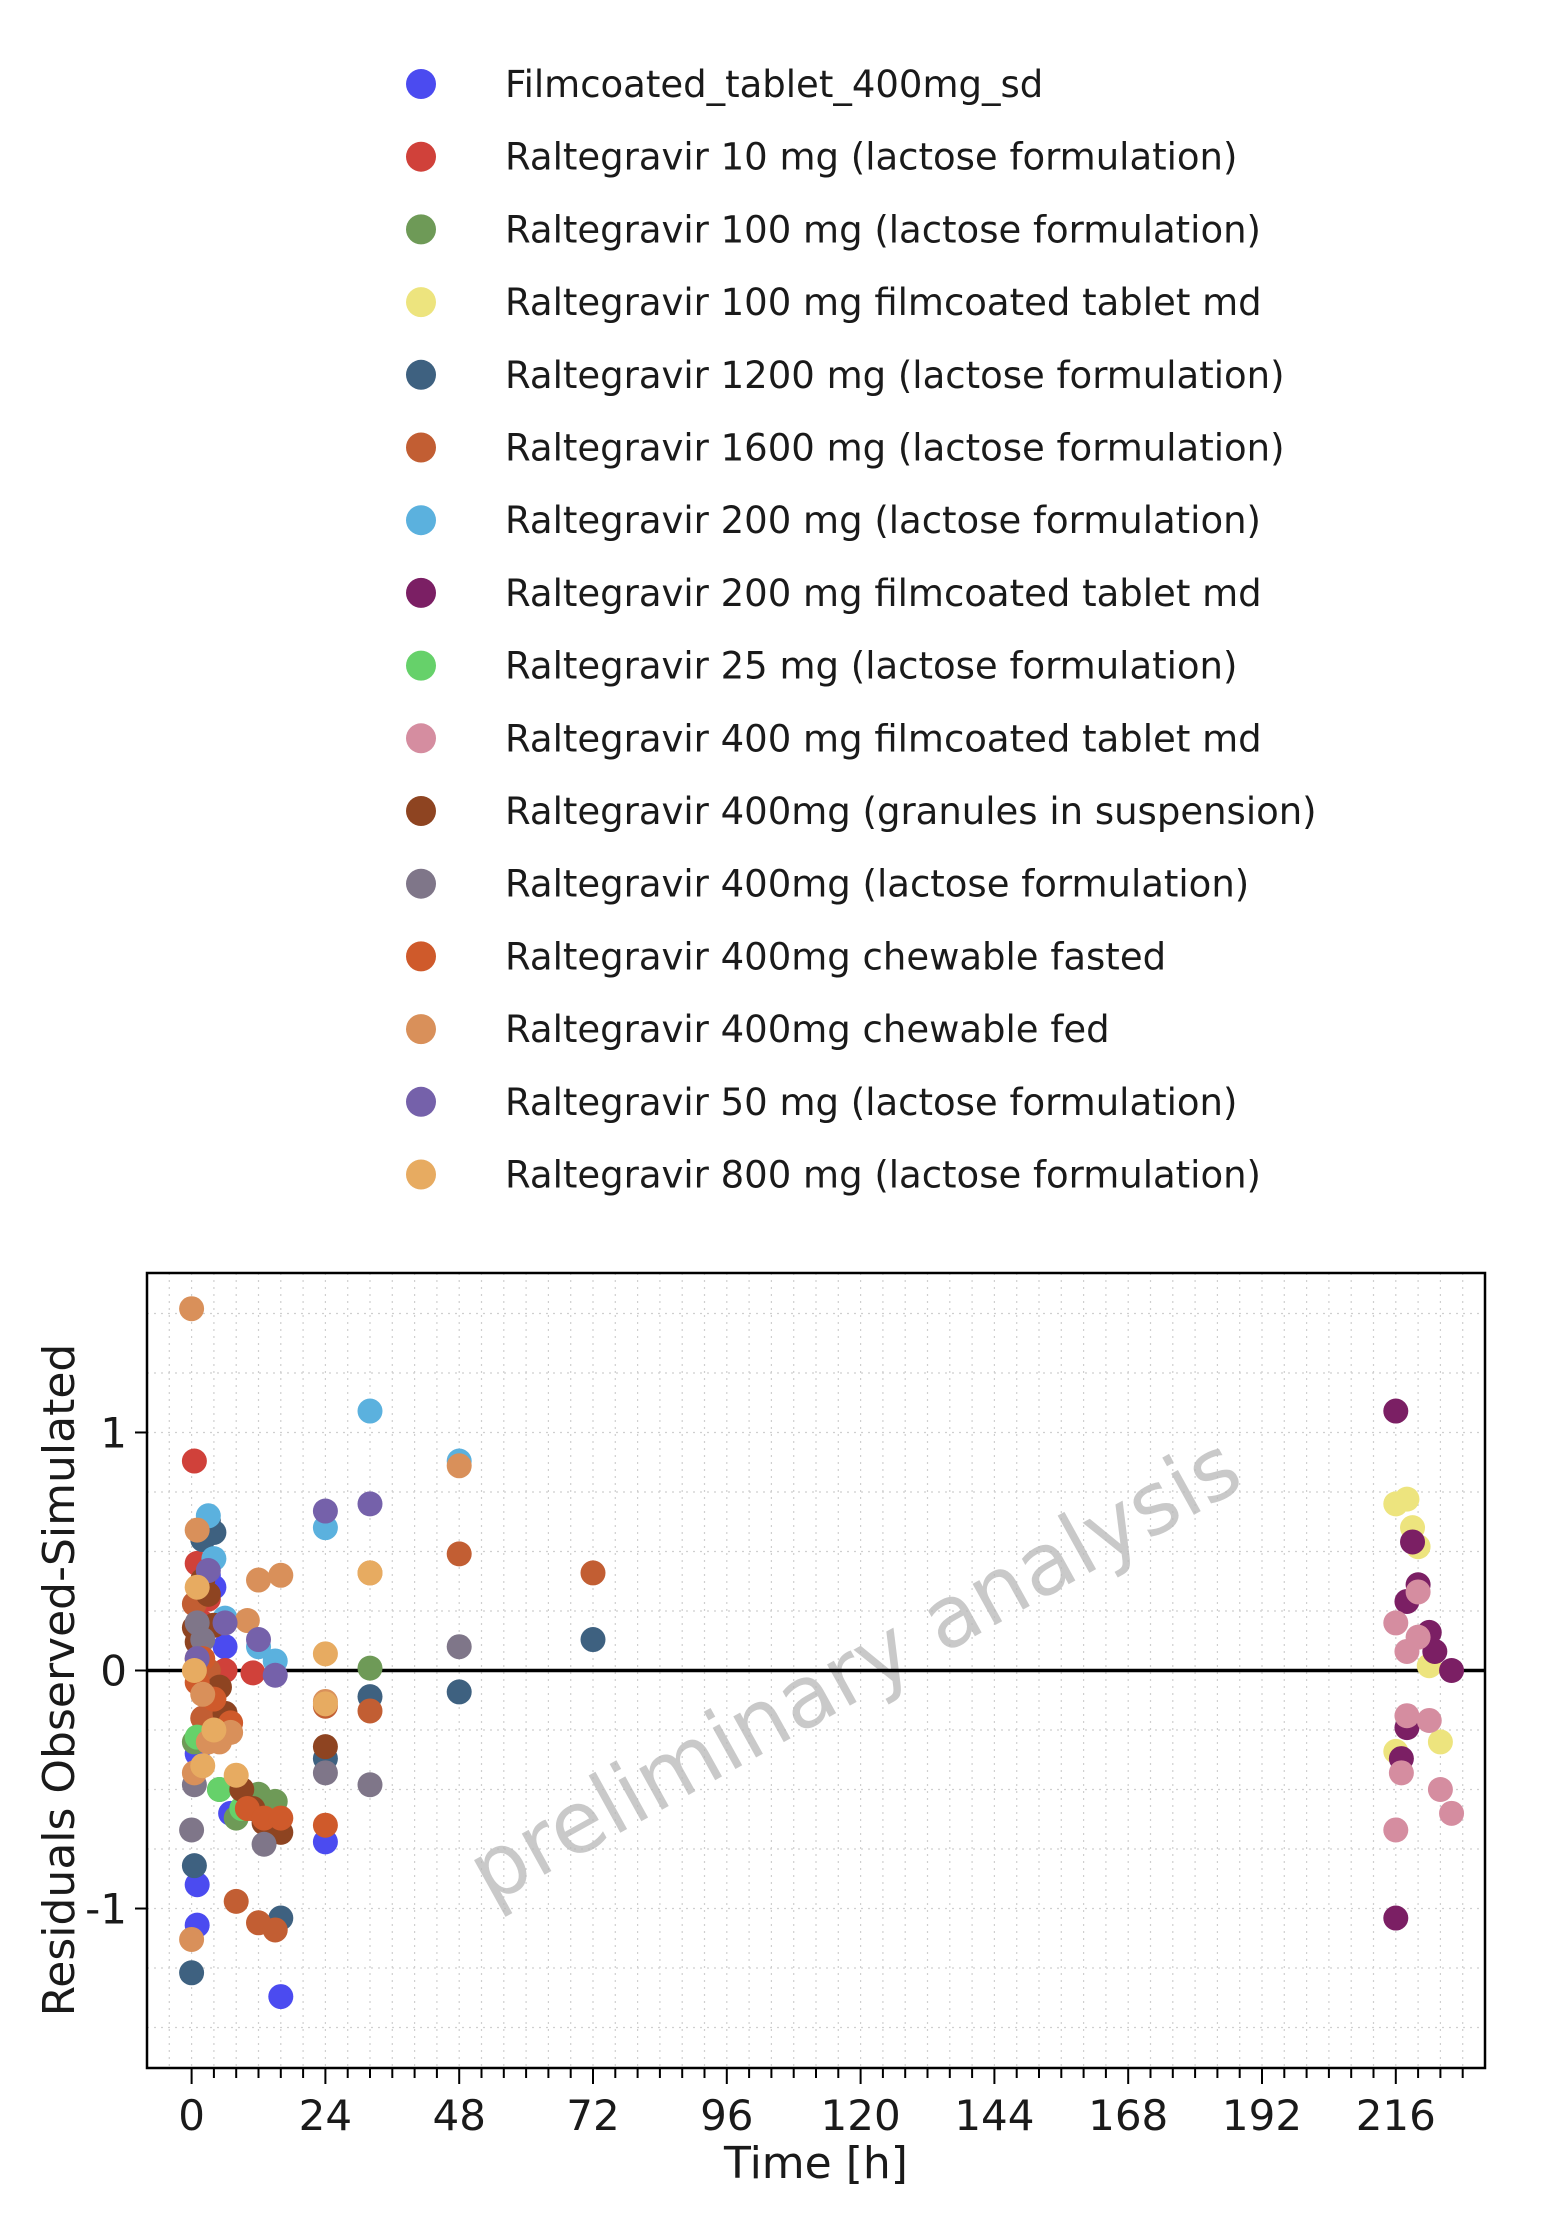 The image size is (1562, 2220). What do you see at coordinates (774, 84) in the screenshot?
I see `legend-label: Filmcoated_tablet_400mg_sd` at bounding box center [774, 84].